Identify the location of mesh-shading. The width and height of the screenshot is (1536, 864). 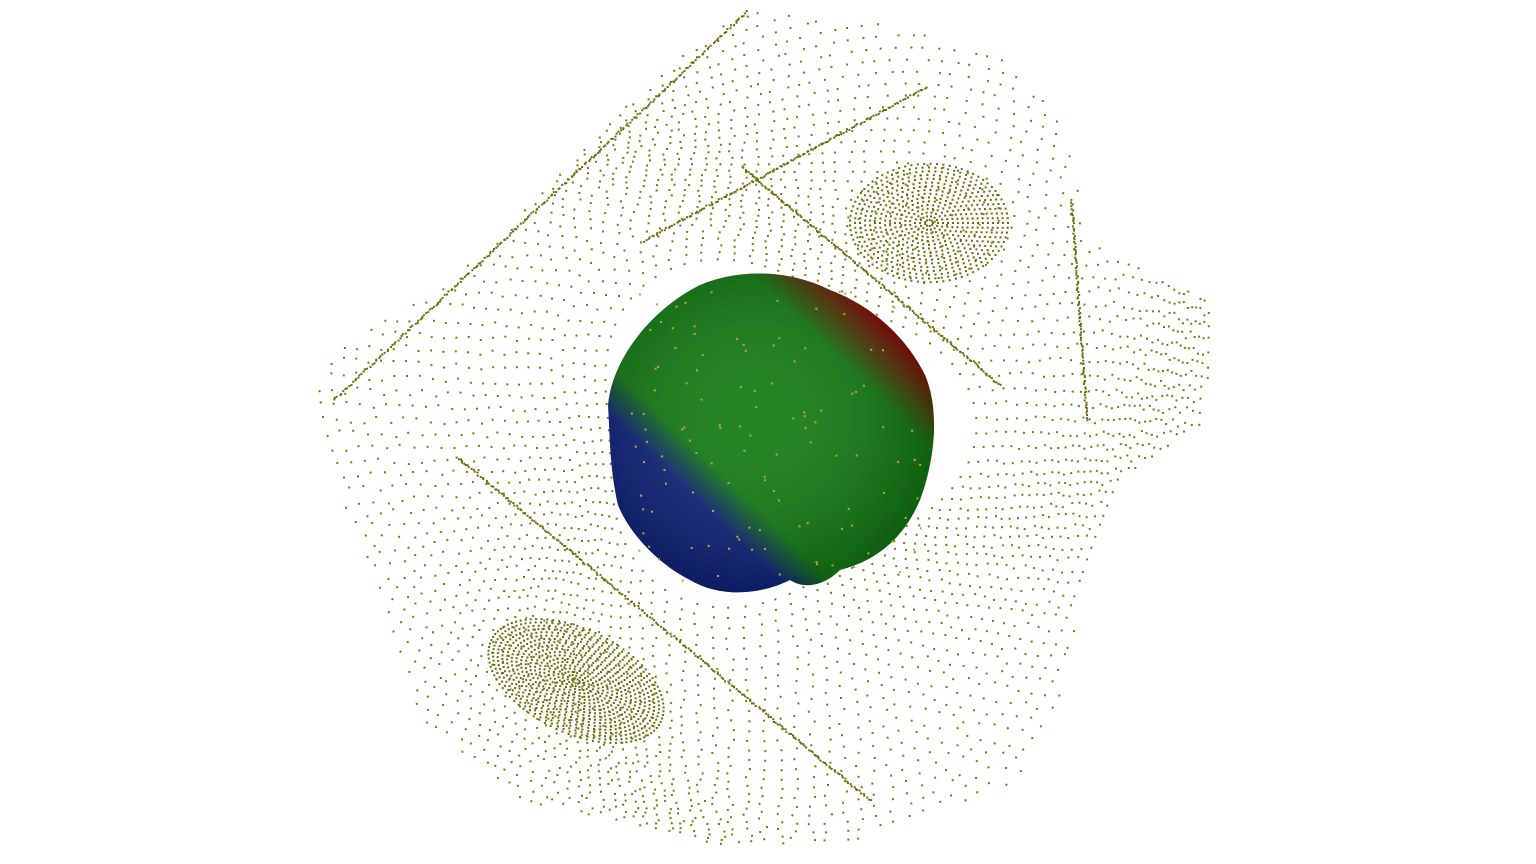
(771, 433).